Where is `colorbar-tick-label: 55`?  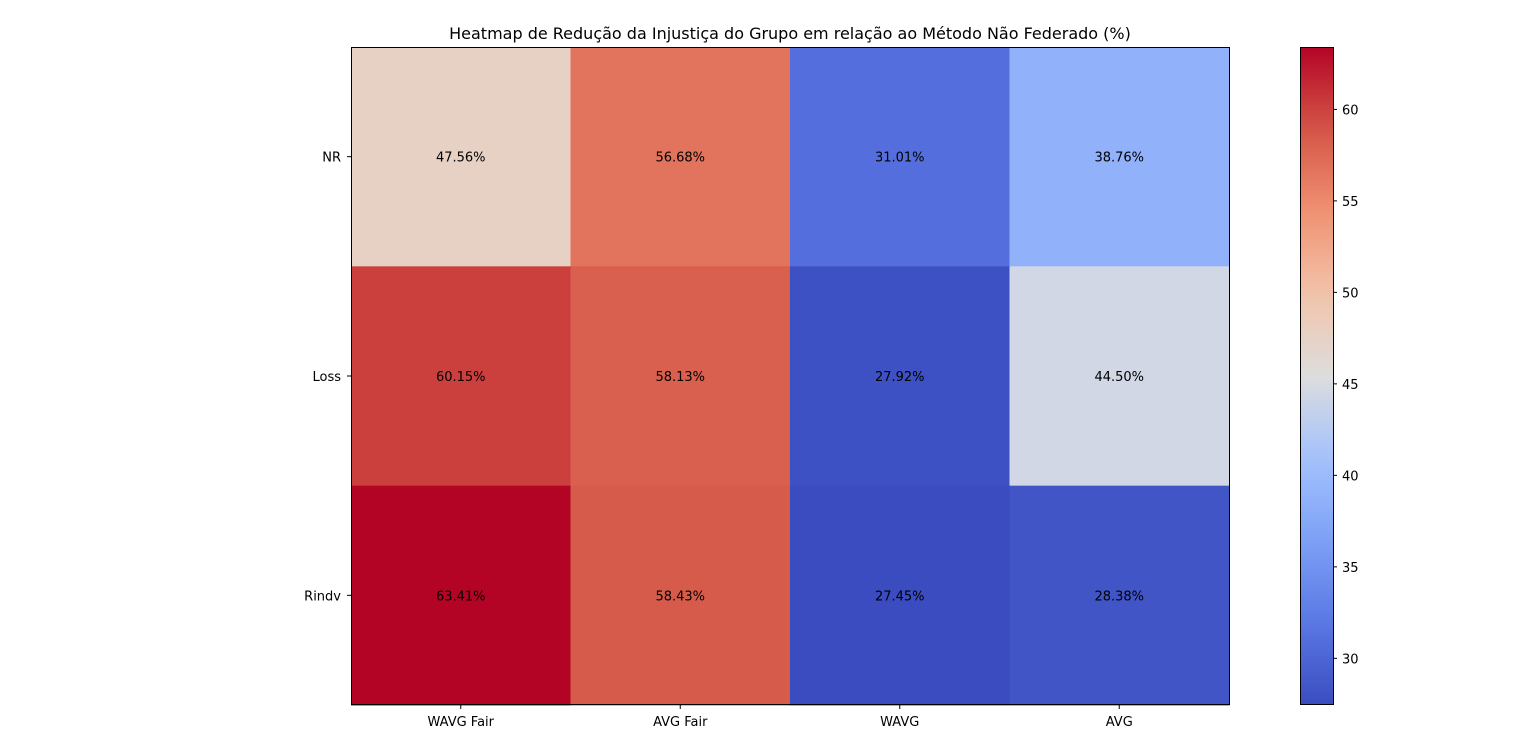 colorbar-tick-label: 55 is located at coordinates (1350, 202).